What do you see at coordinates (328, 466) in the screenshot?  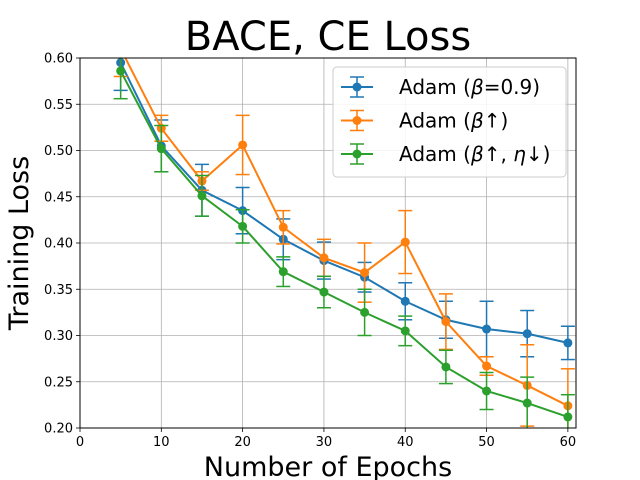 I see `x-axis-label: Number of Epochs` at bounding box center [328, 466].